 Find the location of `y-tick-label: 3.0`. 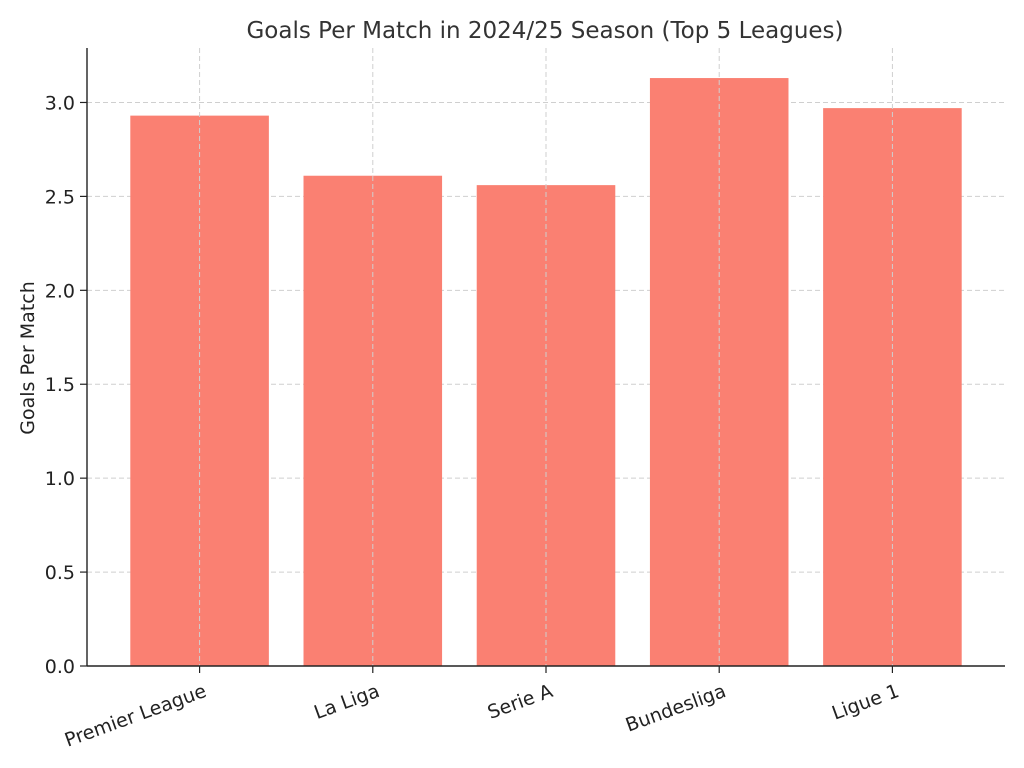

y-tick-label: 3.0 is located at coordinates (60, 103).